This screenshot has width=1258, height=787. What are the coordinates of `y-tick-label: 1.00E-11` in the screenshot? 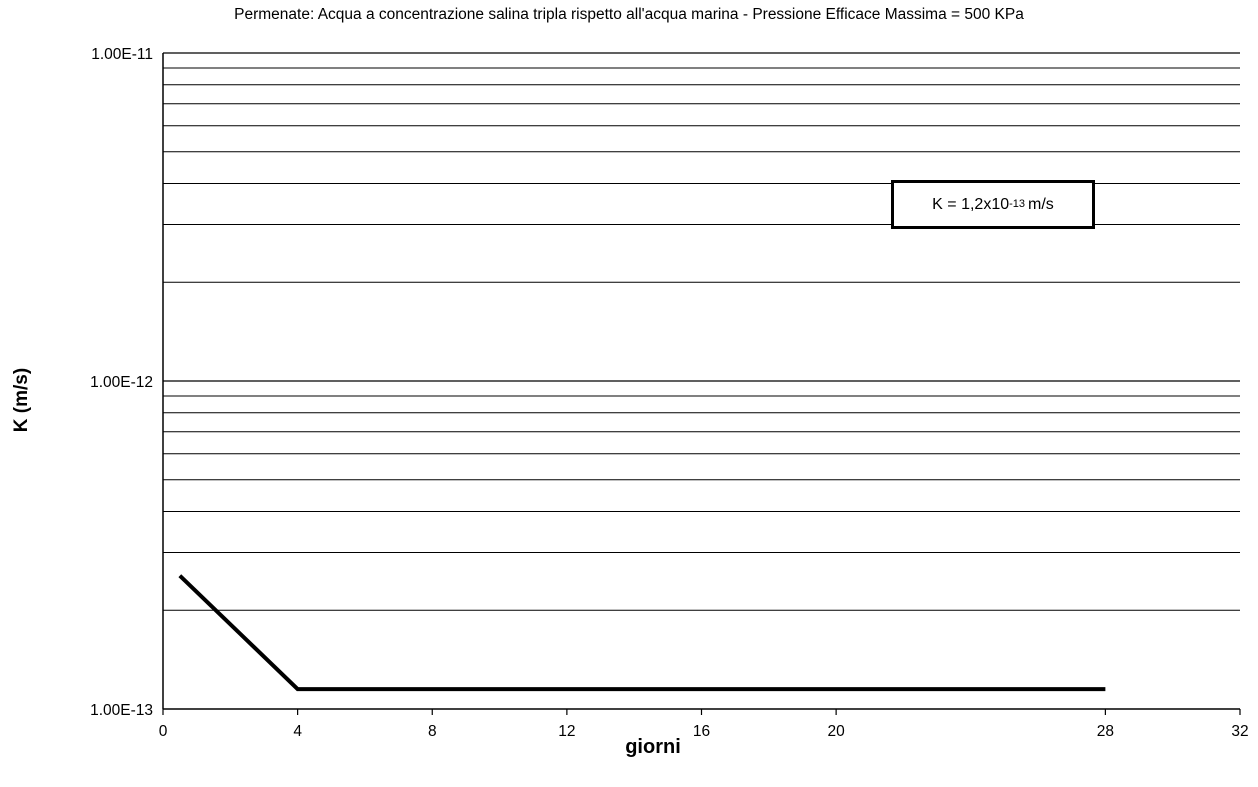 It's located at (122, 54).